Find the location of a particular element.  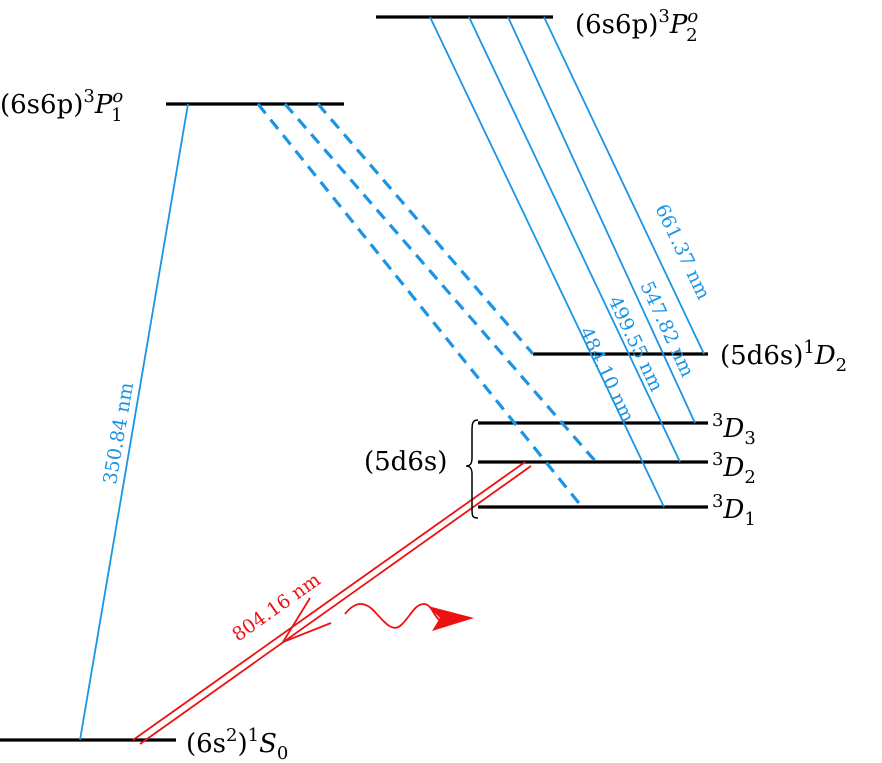

transition-350-line is located at coordinates (134, 422).